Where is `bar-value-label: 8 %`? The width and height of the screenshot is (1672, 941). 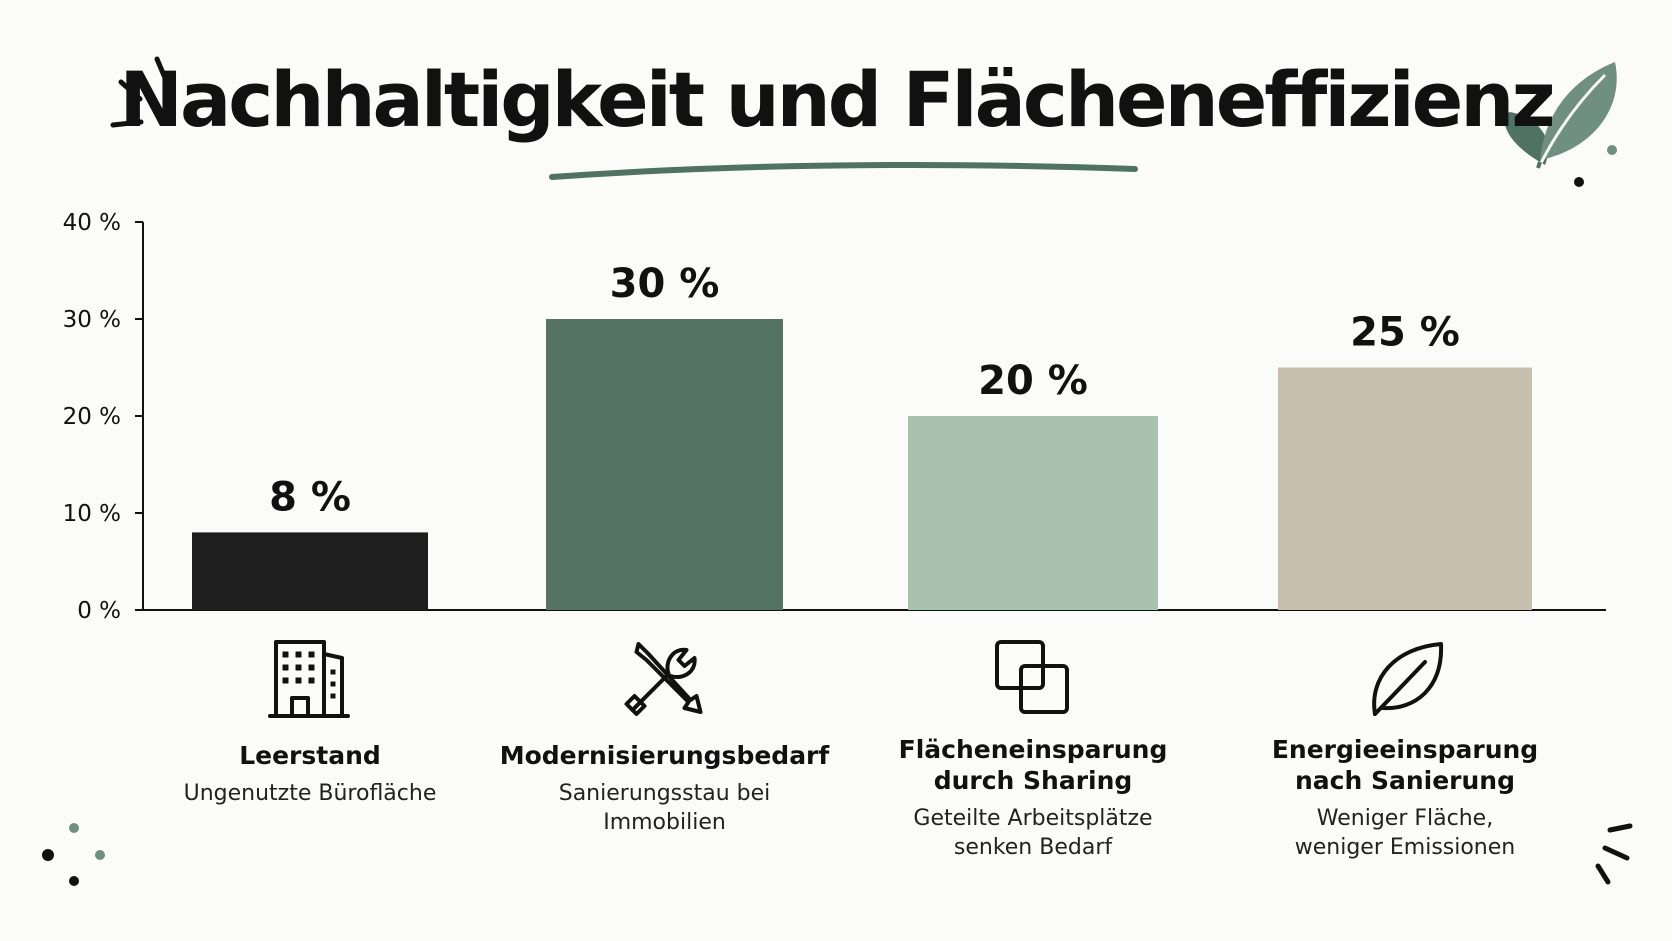 bar-value-label: 8 % is located at coordinates (310, 497).